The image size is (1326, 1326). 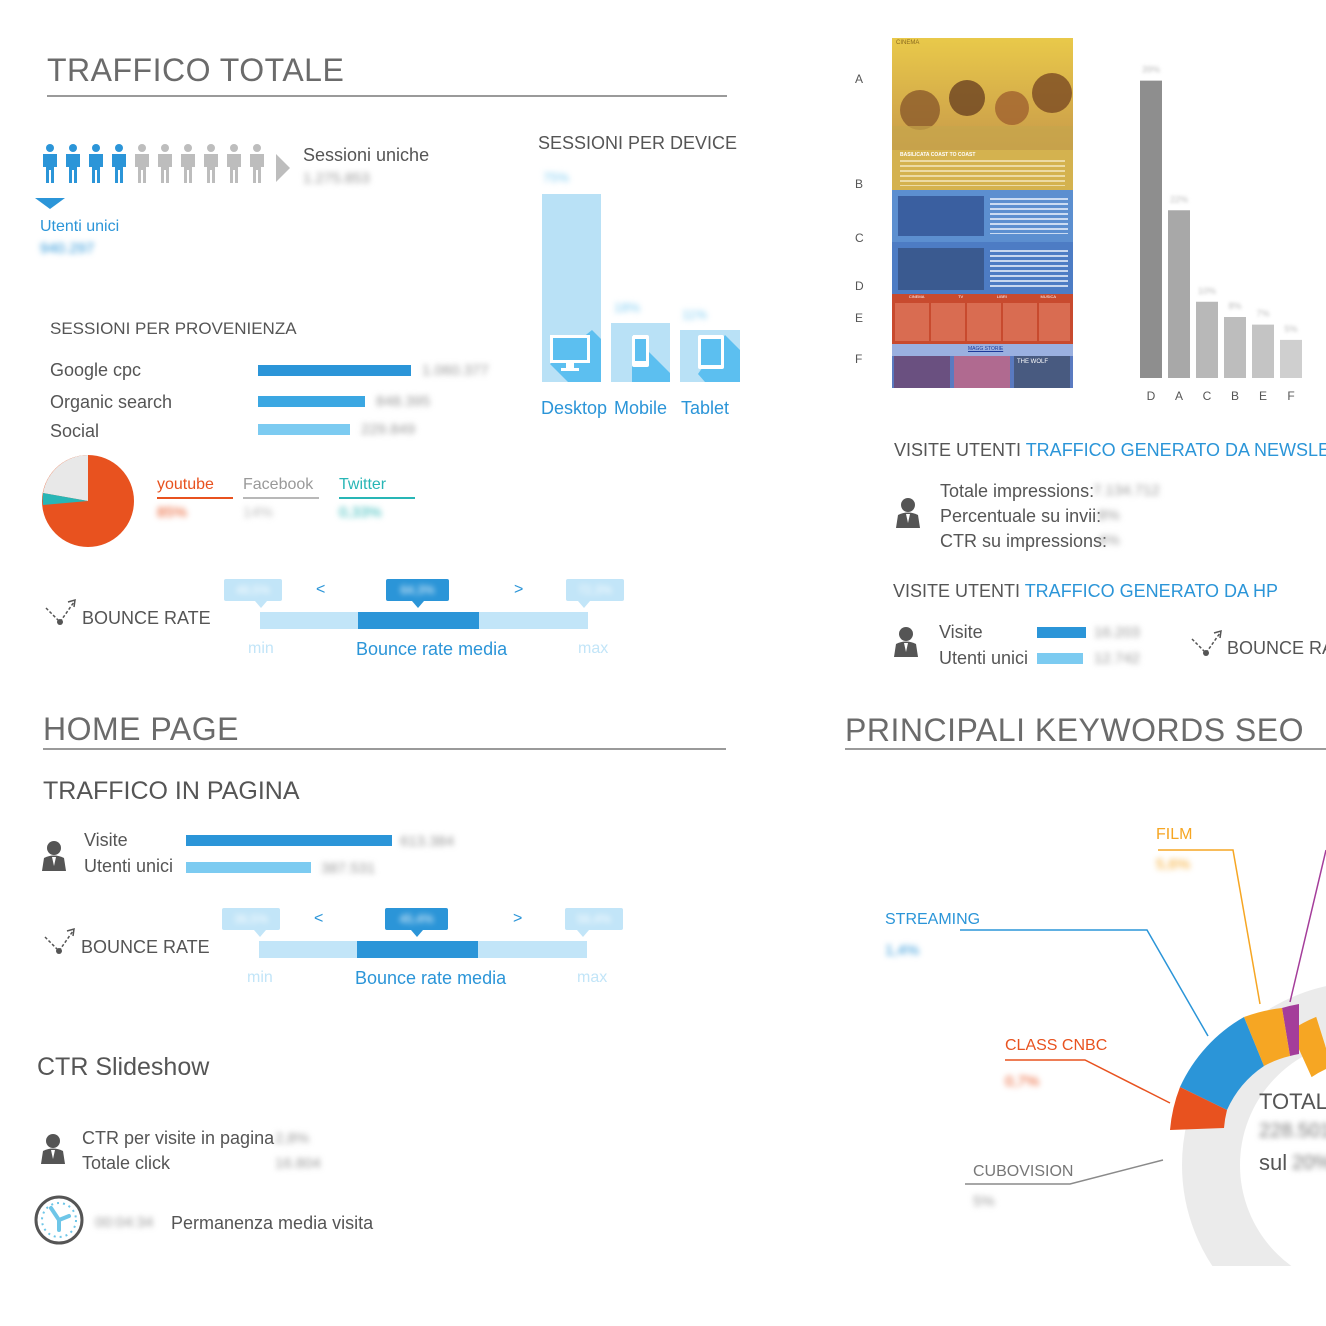 What do you see at coordinates (129, 866) in the screenshot?
I see `home-utenti-label: Utenti unici` at bounding box center [129, 866].